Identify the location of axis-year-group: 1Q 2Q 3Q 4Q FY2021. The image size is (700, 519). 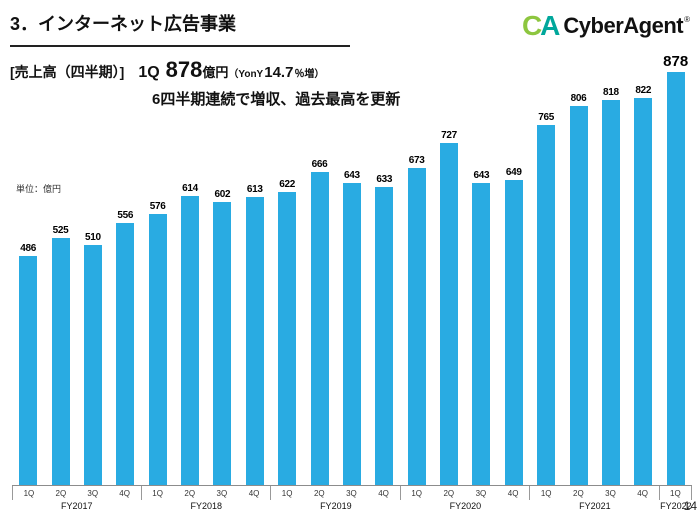
(595, 498).